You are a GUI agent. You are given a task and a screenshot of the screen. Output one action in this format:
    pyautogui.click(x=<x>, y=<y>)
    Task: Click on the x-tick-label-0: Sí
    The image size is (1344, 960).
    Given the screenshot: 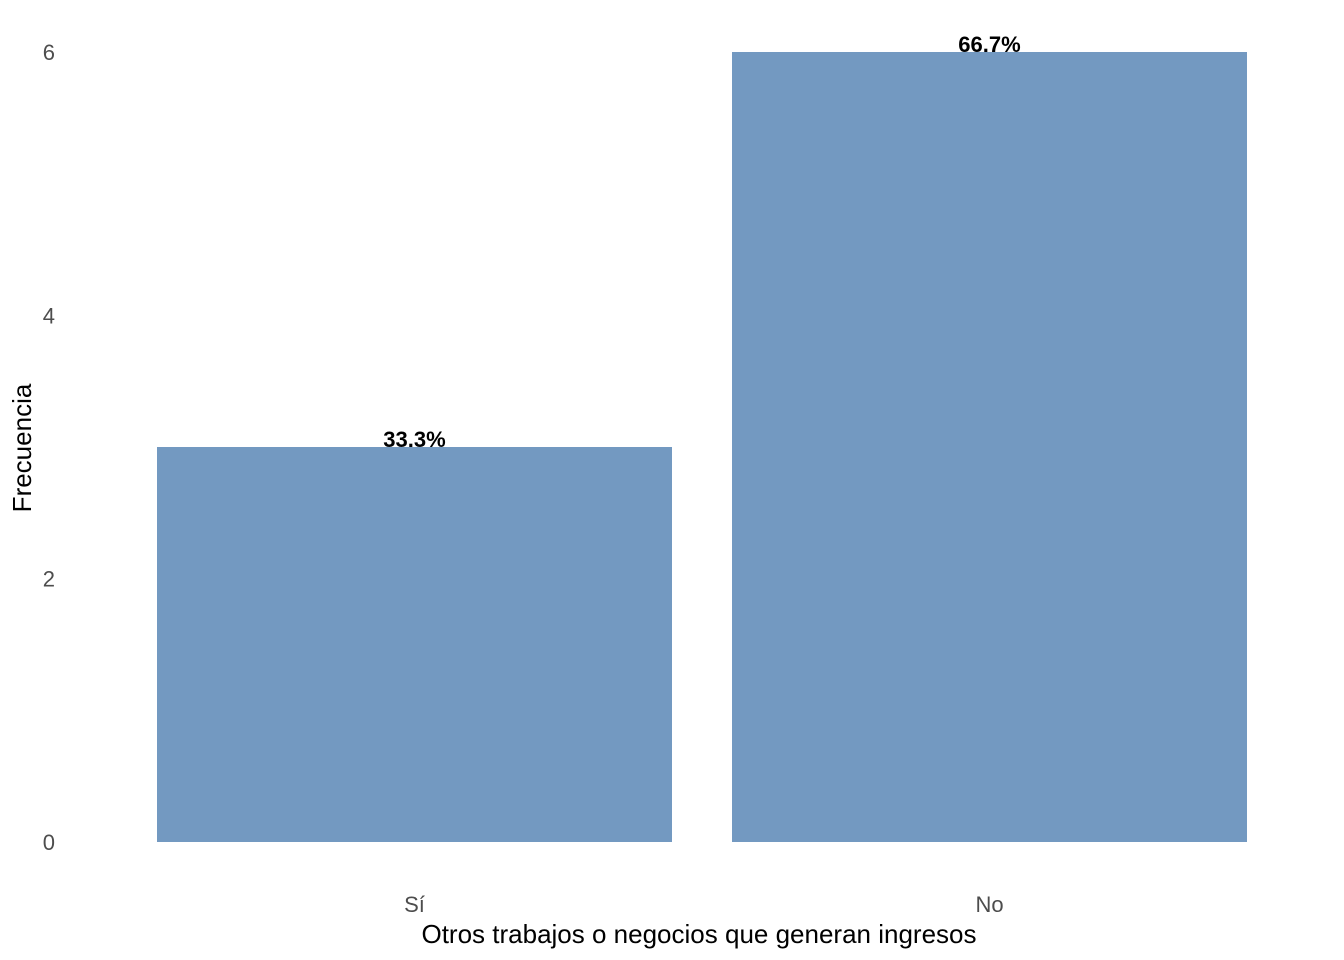 What is the action you would take?
    pyautogui.click(x=414, y=904)
    